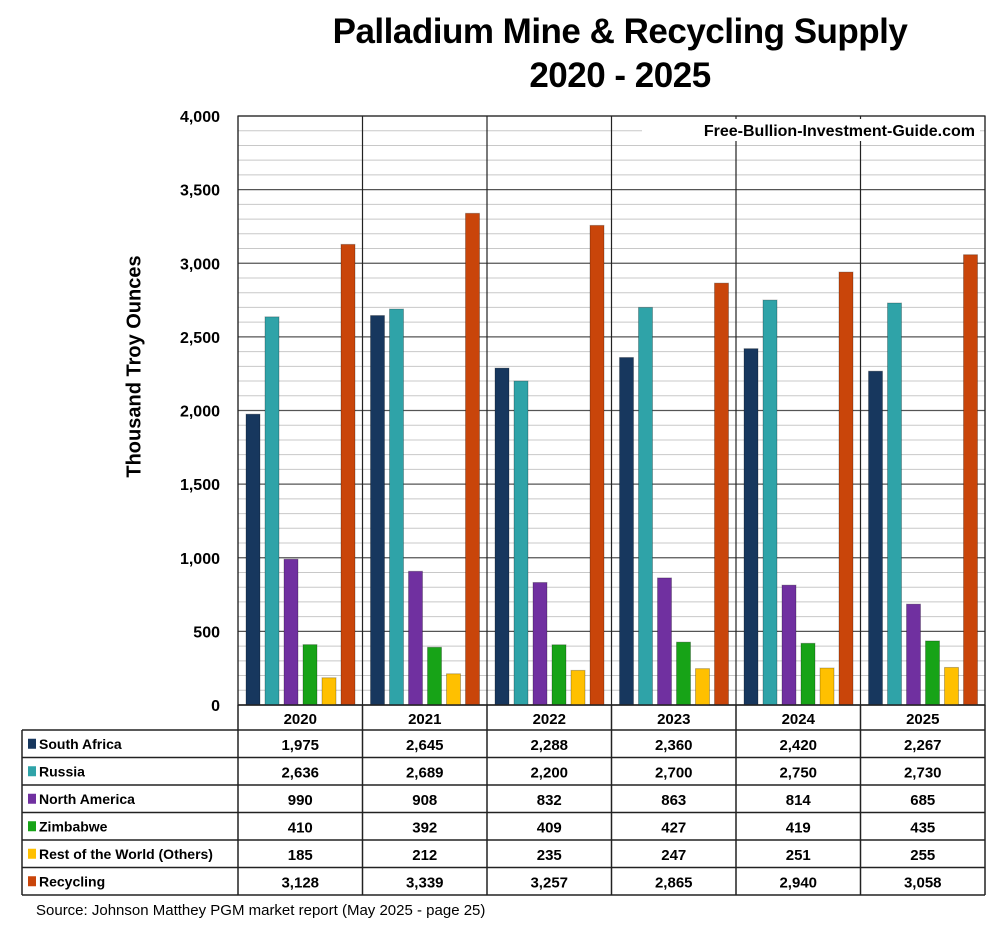  Describe the element at coordinates (200, 485) in the screenshot. I see `y-tick-label: 1,500` at that location.